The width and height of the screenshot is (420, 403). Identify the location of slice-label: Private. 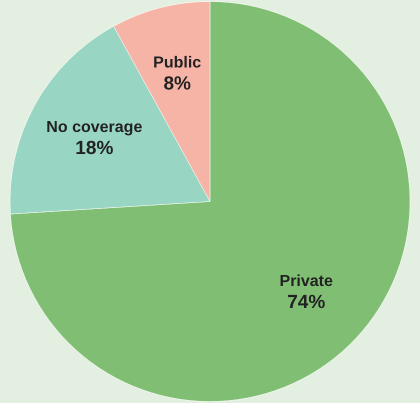
(307, 281).